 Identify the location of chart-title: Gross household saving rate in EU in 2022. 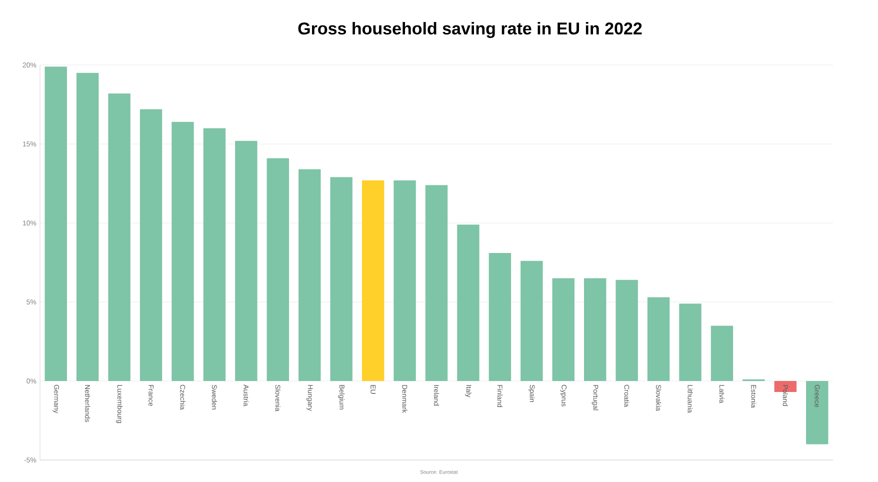
(470, 30).